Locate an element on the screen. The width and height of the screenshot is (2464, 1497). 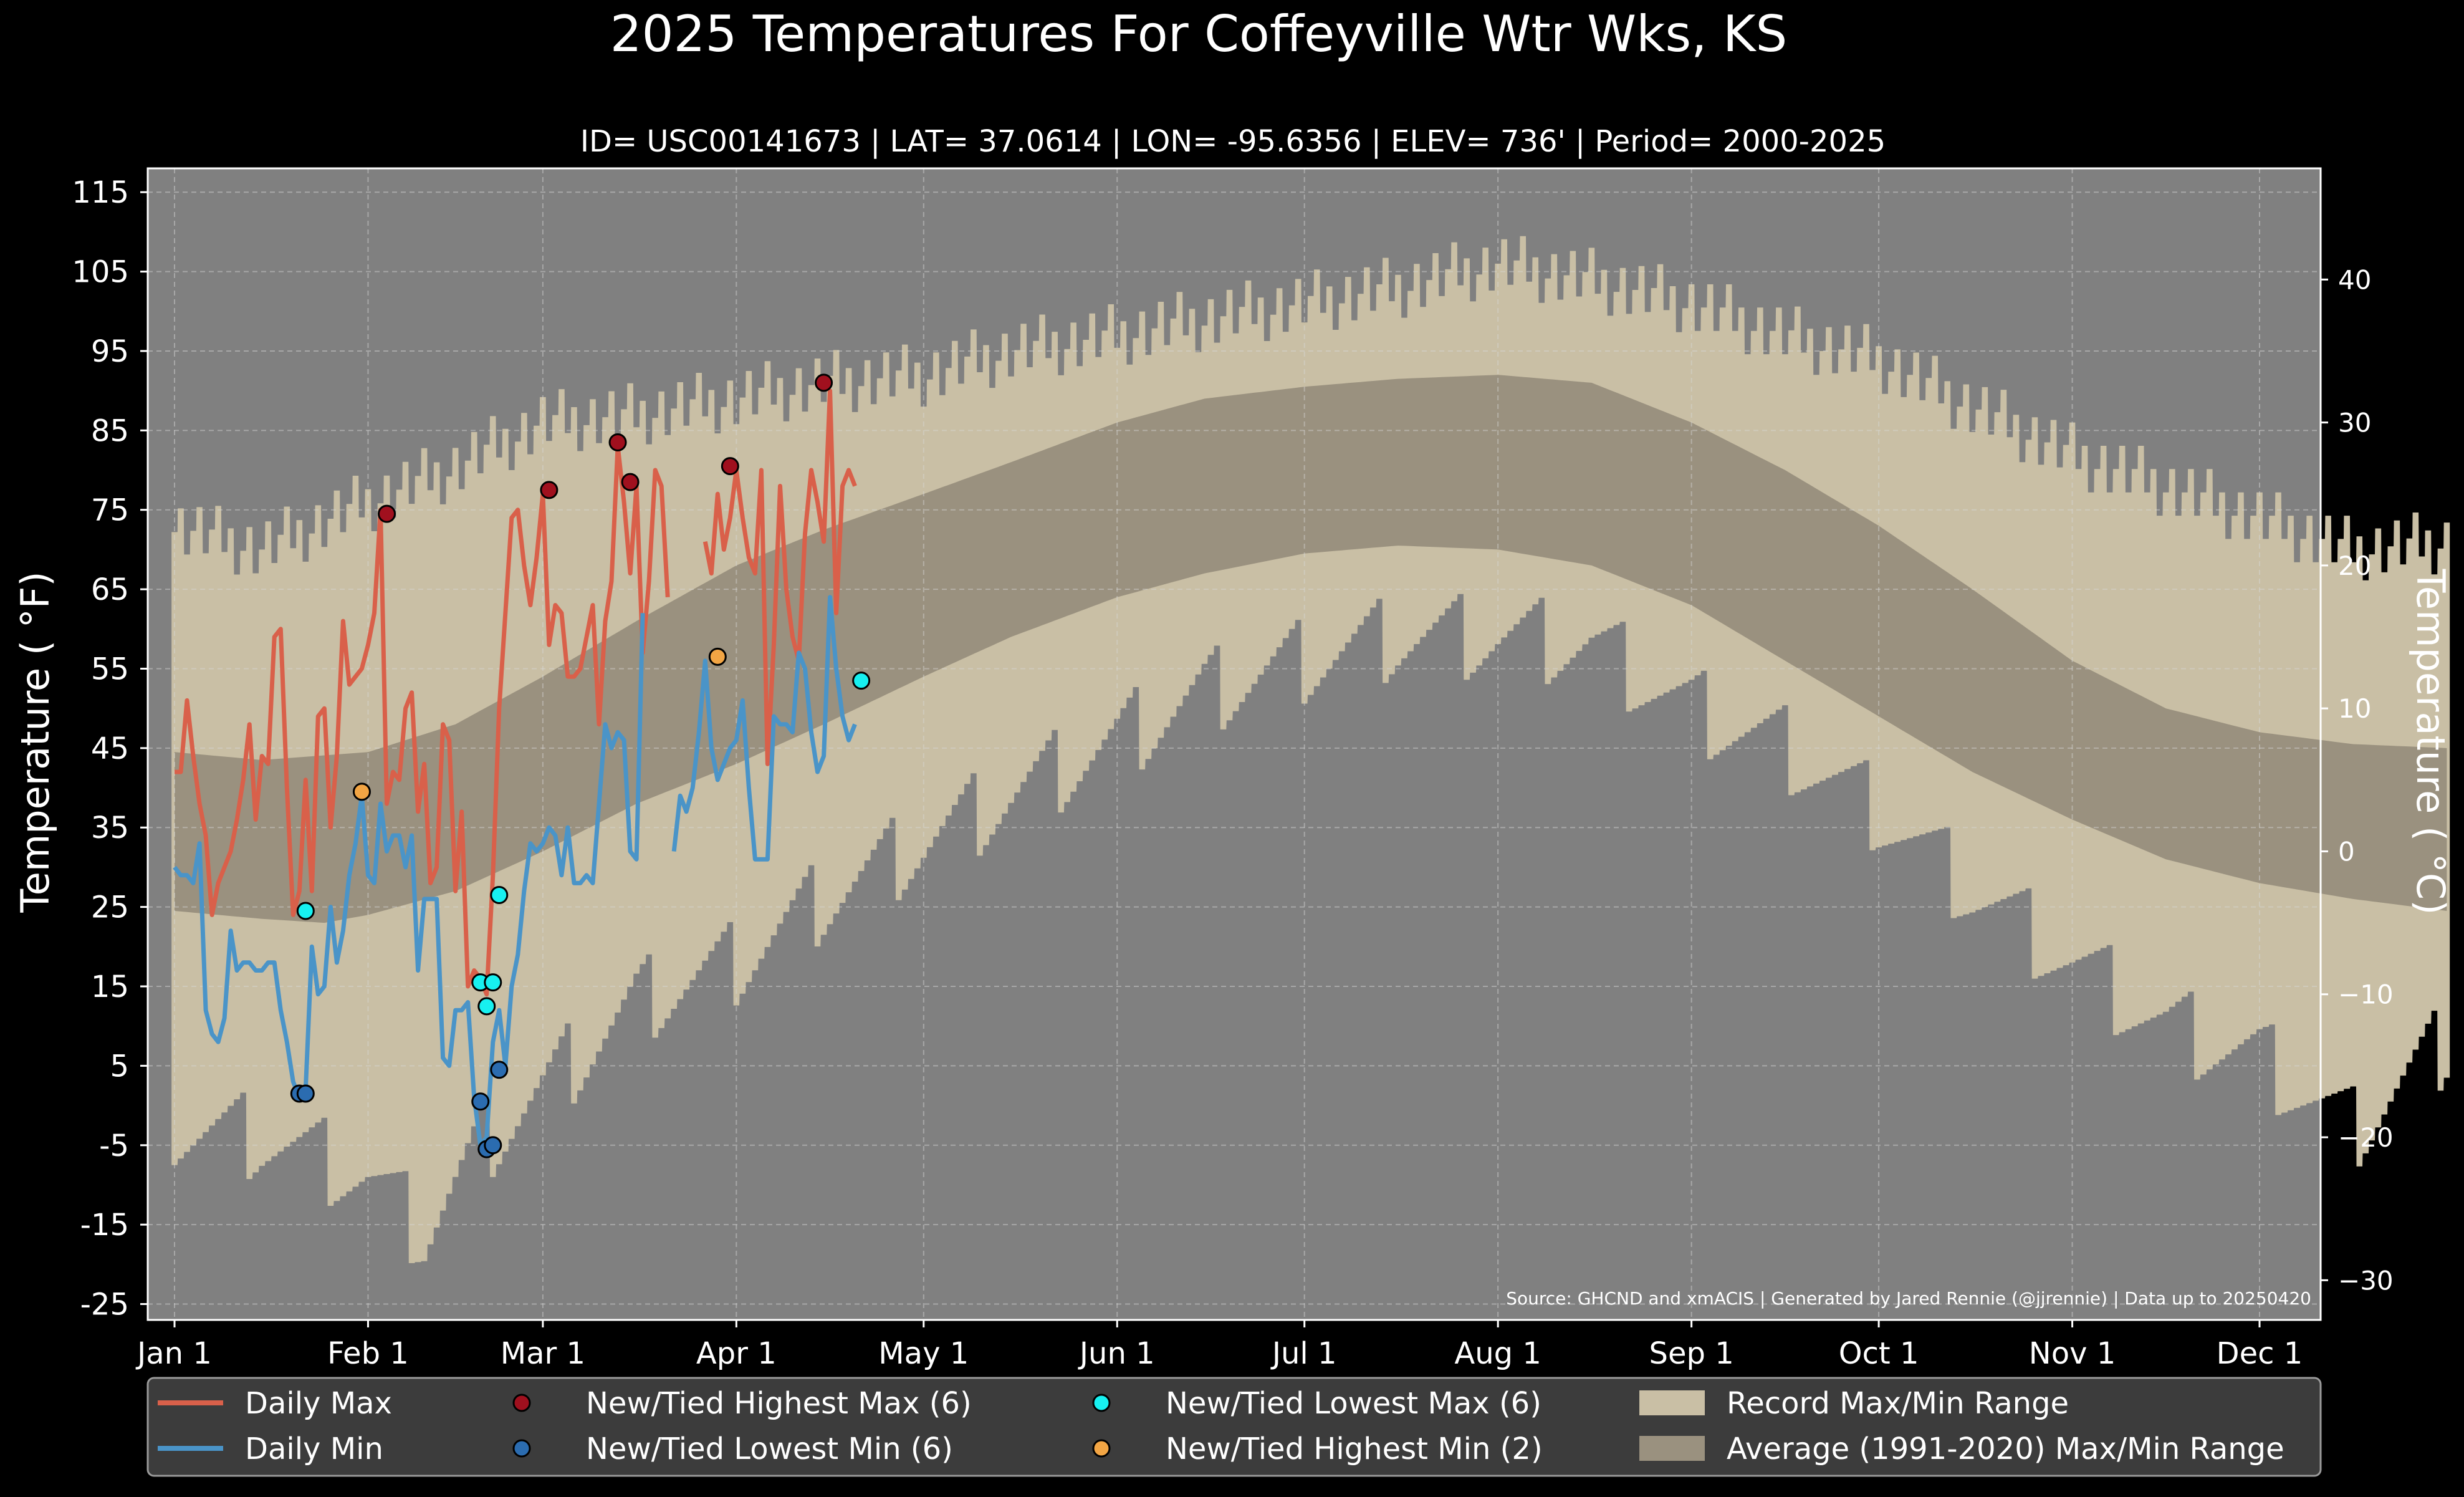
x-tick-label: May 1 is located at coordinates (923, 1353).